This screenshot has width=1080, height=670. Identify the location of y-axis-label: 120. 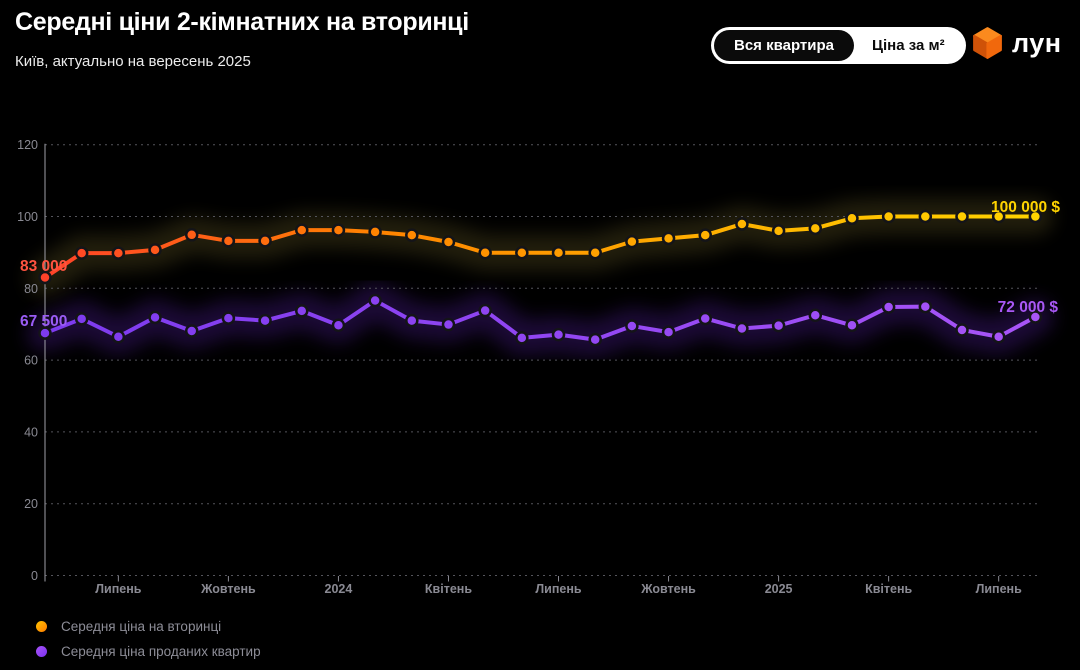
(27, 145).